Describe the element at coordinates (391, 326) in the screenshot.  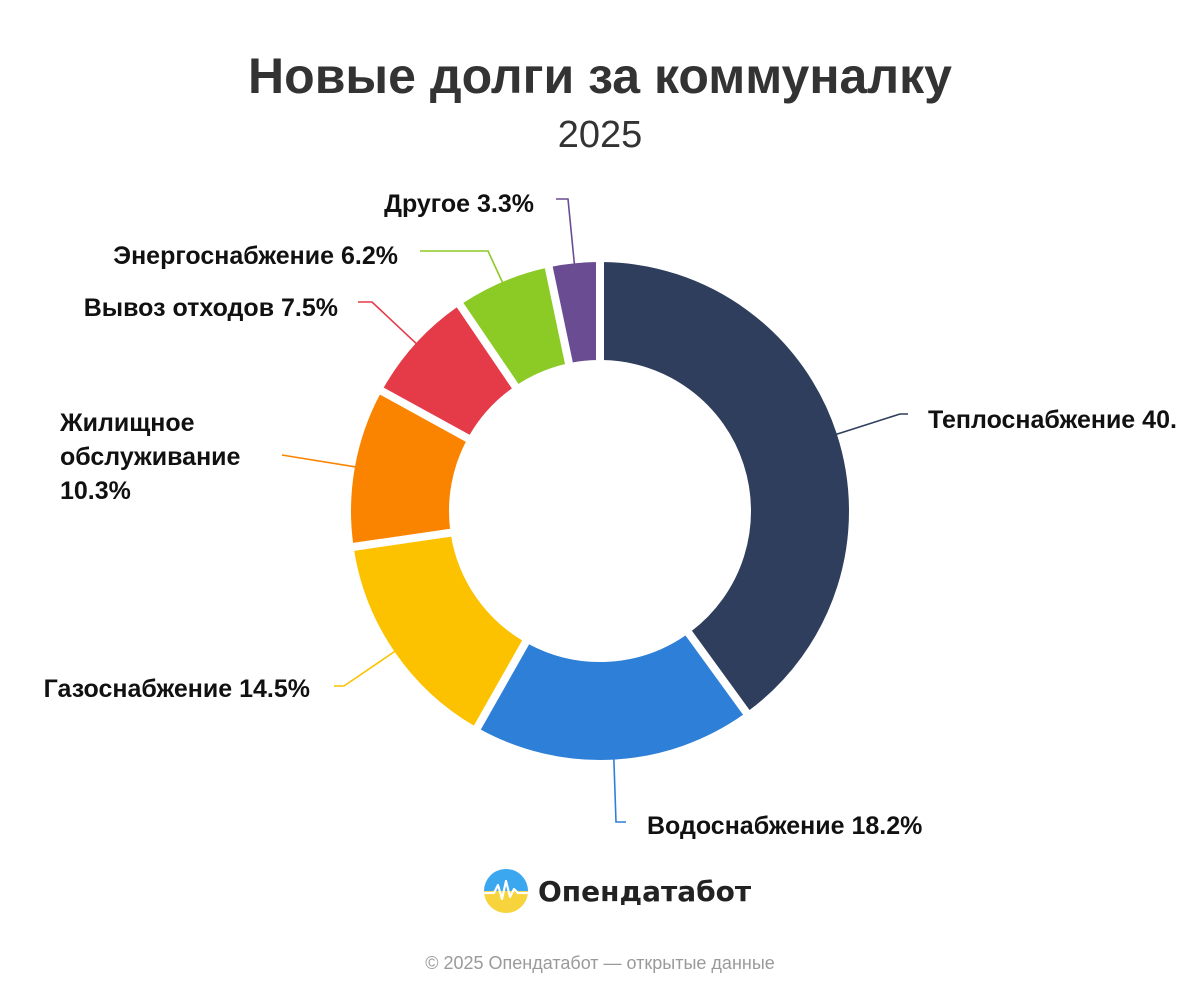
I see `leader-line-вывоз-отходов` at that location.